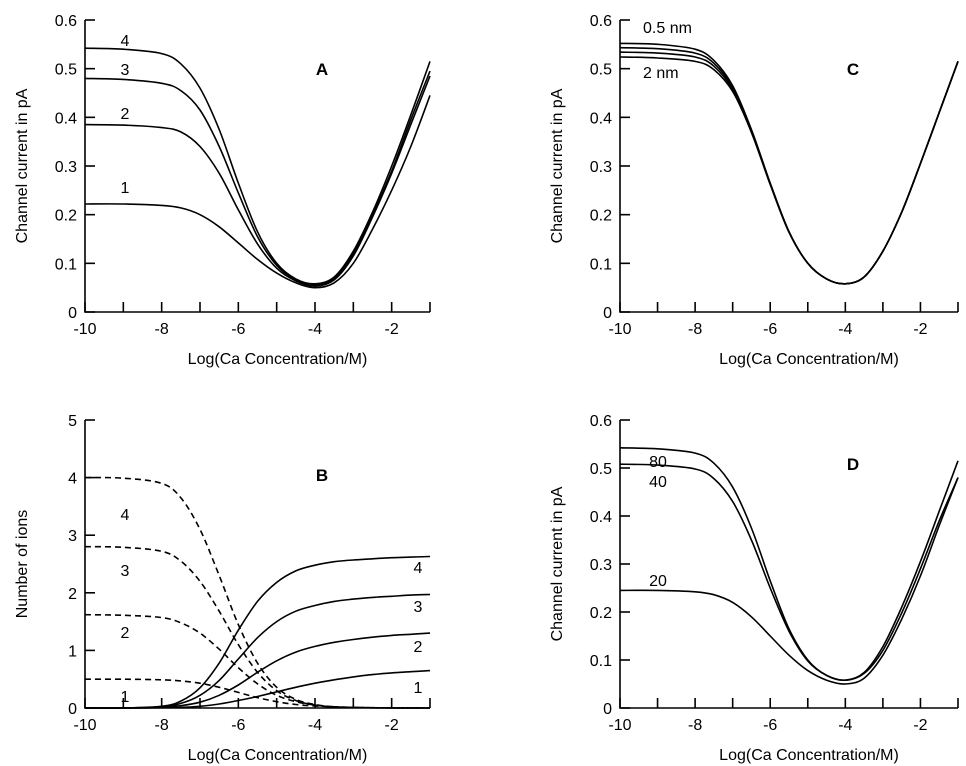  What do you see at coordinates (72, 536) in the screenshot?
I see `y-tick-label: 3` at bounding box center [72, 536].